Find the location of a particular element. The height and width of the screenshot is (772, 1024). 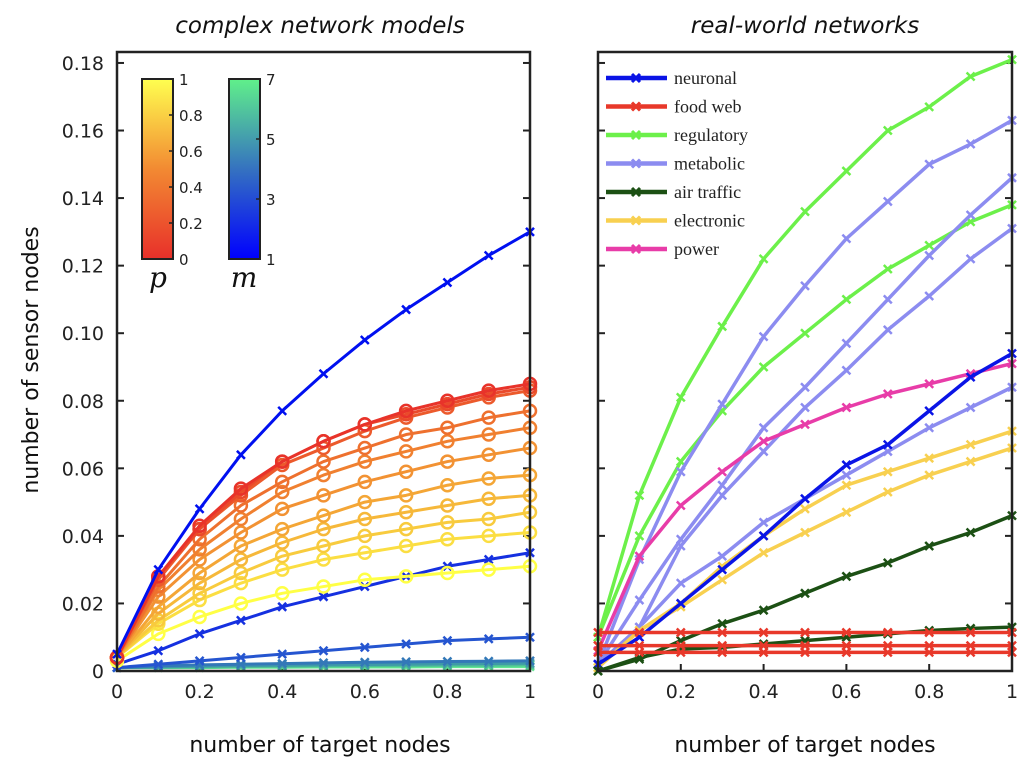

p-colorbar is located at coordinates (157, 169).